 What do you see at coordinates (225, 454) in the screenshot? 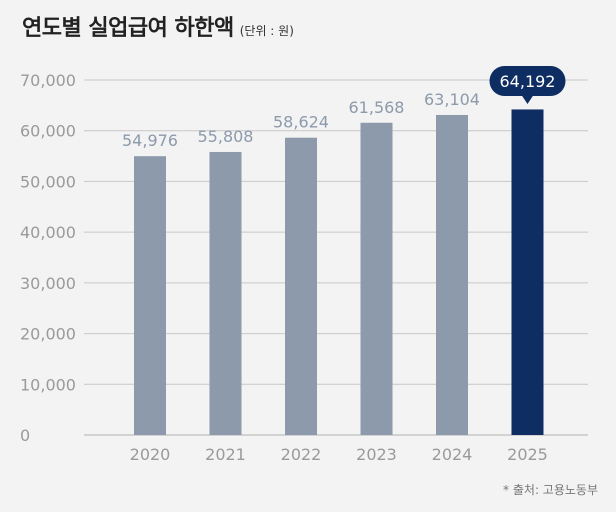
I see `x-tick-label: 2021` at bounding box center [225, 454].